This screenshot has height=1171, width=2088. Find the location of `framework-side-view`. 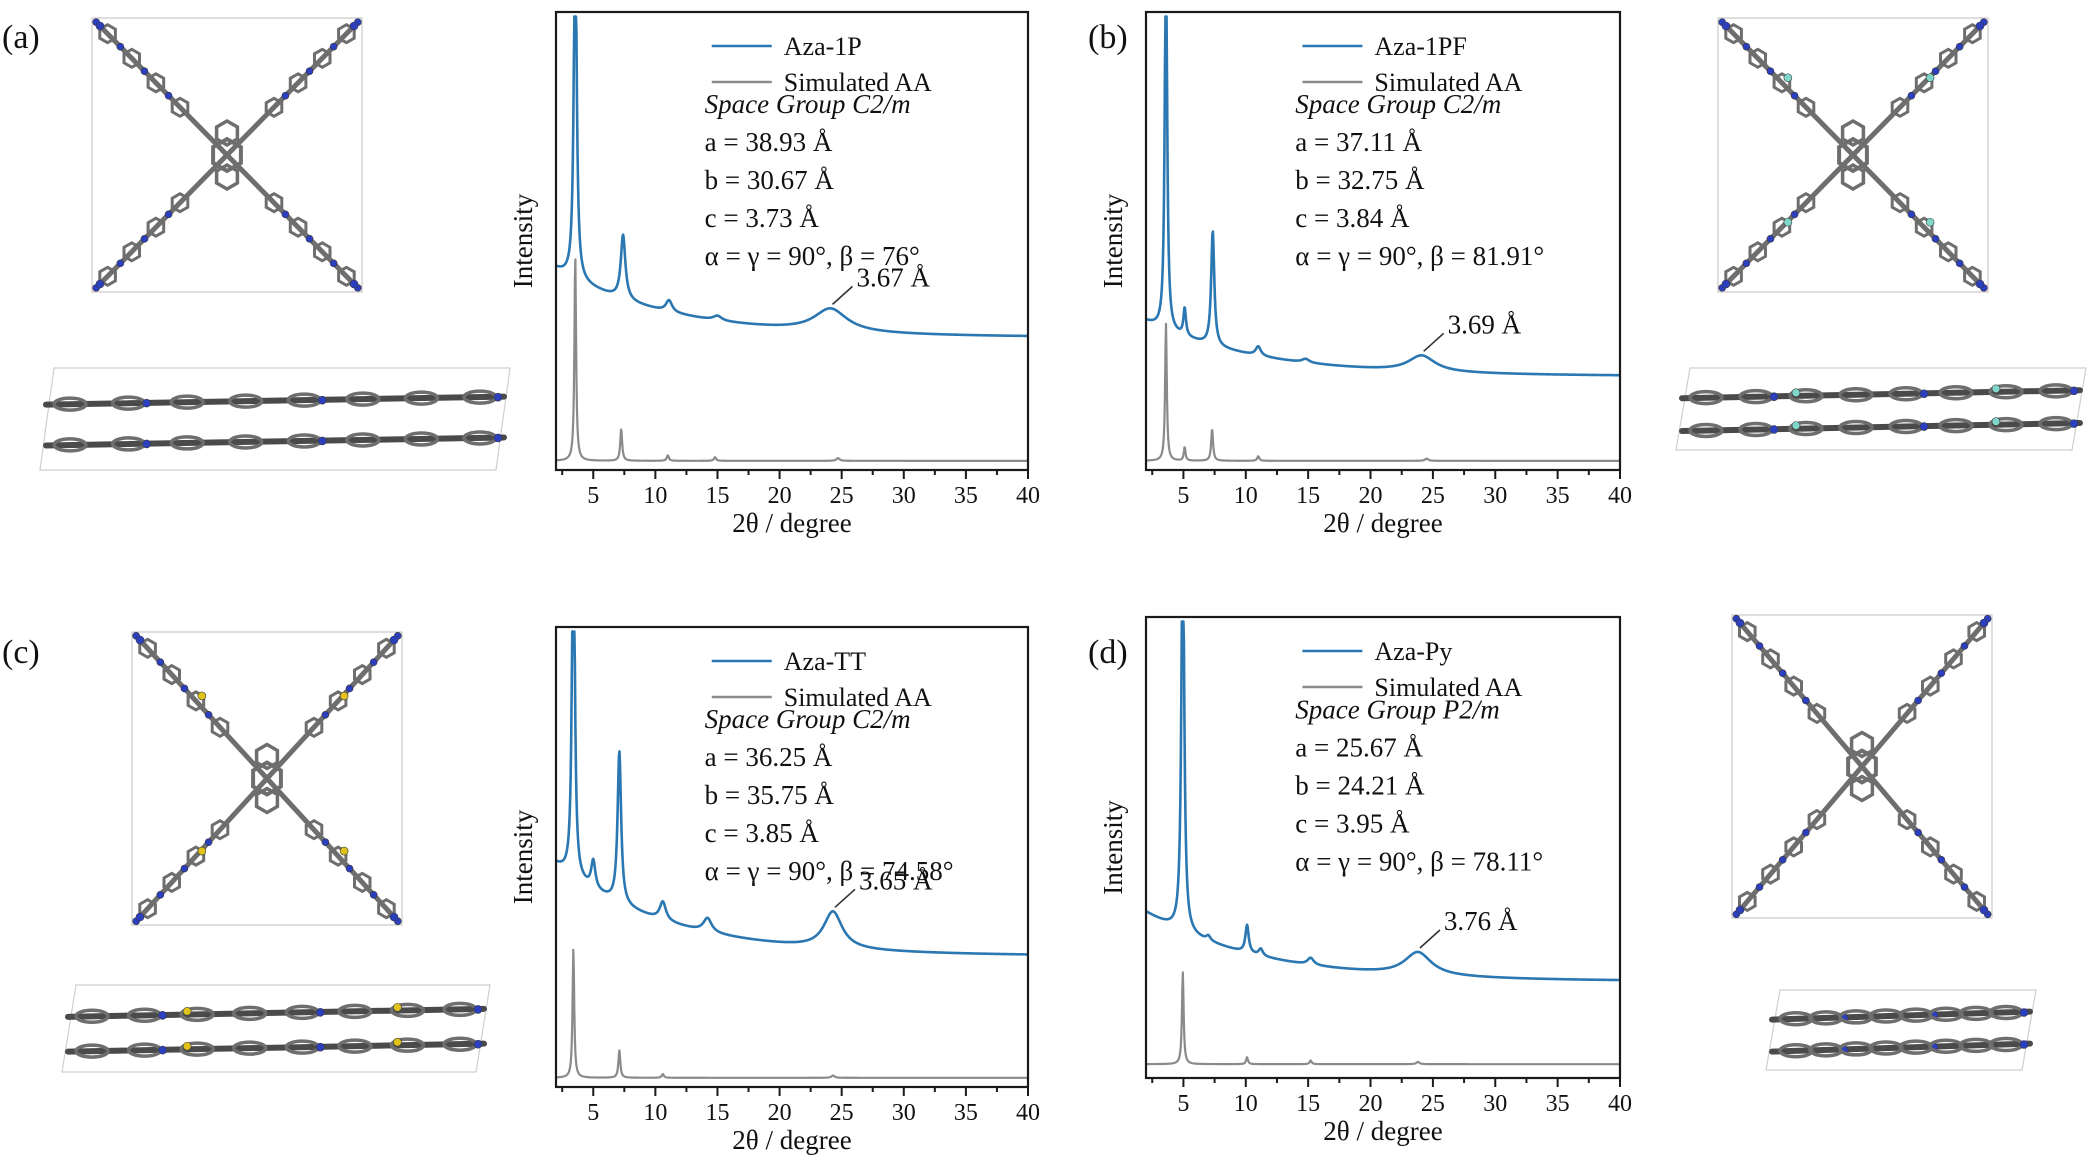

framework-side-view is located at coordinates (1881, 411).